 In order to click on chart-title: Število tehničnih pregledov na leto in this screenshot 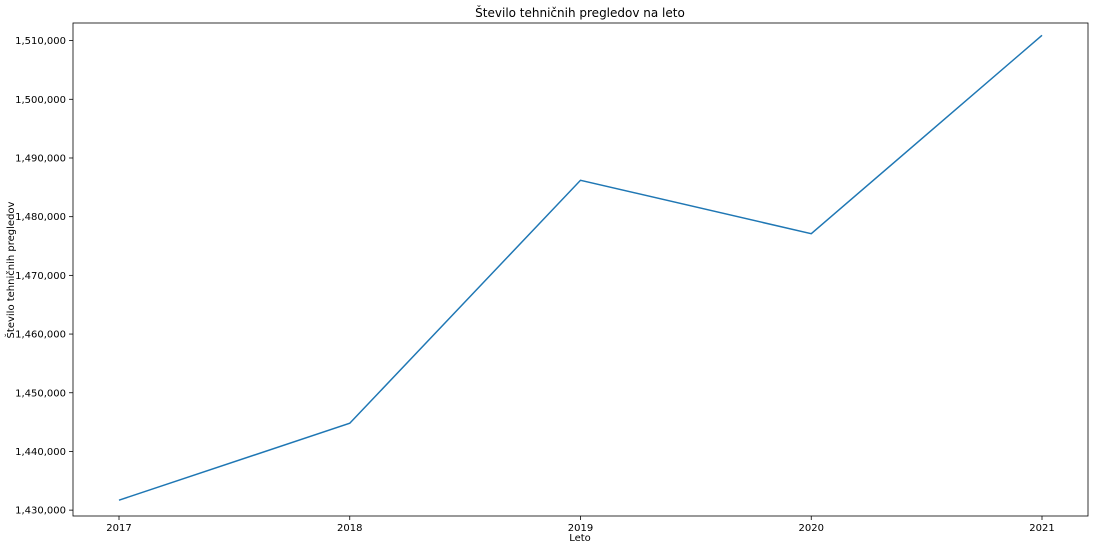, I will do `click(580, 12)`.